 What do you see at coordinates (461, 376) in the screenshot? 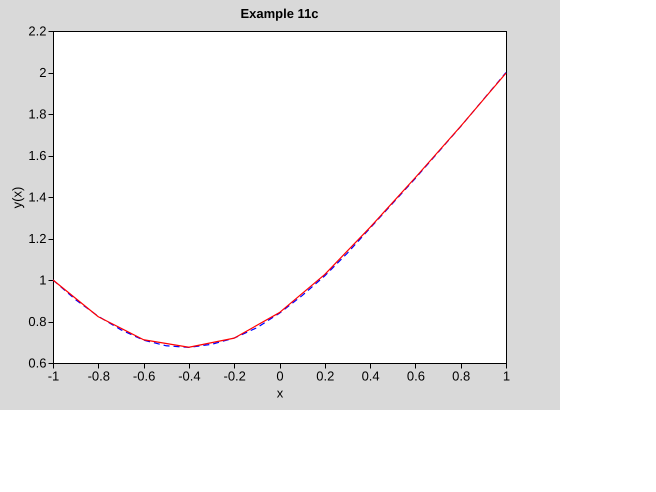
I see `x-tick-label: 0.8` at bounding box center [461, 376].